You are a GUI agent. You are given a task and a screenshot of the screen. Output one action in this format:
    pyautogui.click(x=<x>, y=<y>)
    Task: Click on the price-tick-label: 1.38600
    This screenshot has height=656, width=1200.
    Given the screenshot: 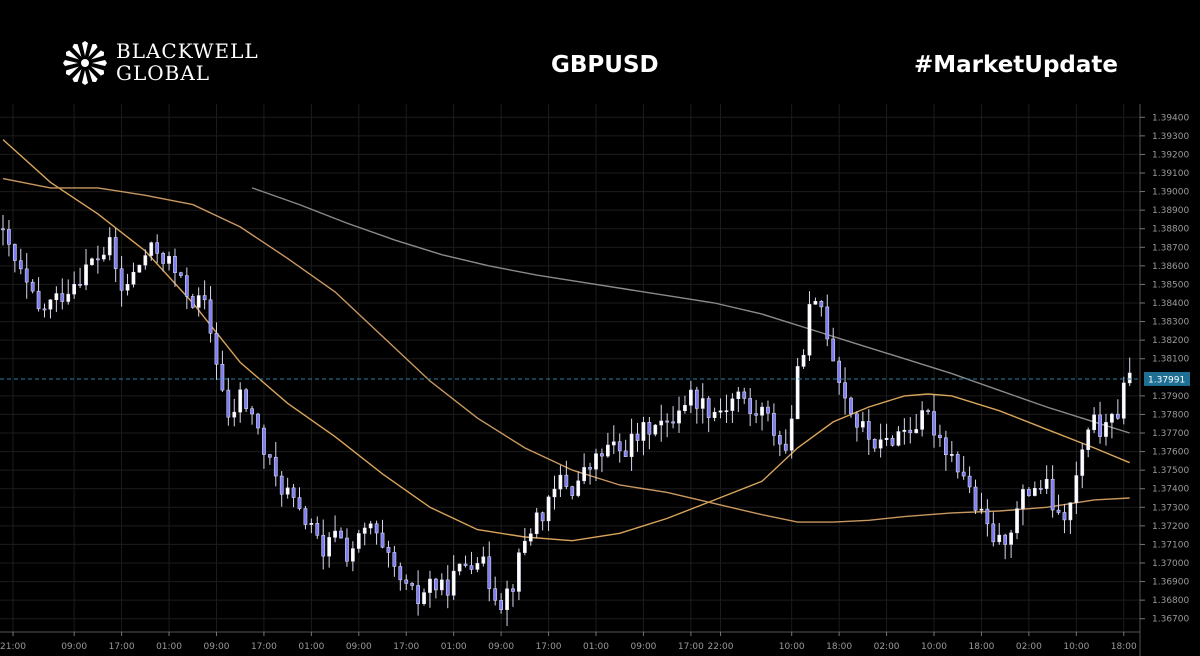 What is the action you would take?
    pyautogui.click(x=1170, y=267)
    